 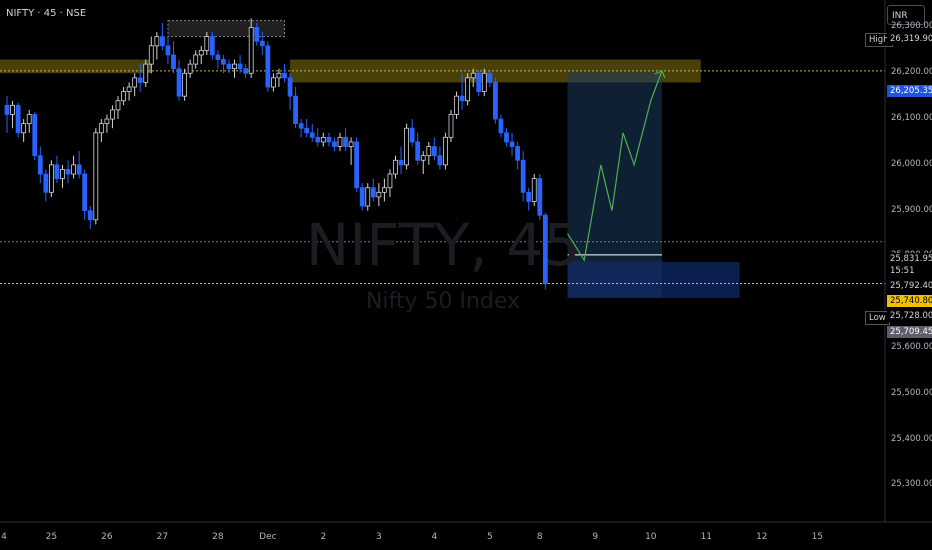 What do you see at coordinates (595, 537) in the screenshot?
I see `time-tick-label: 9` at bounding box center [595, 537].